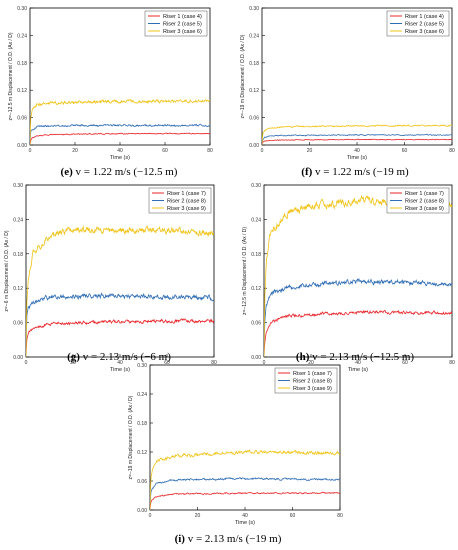  Describe the element at coordinates (361, 357) in the screenshot. I see `caption-text: v = 2.13 m/s (−12.5 m)` at that location.